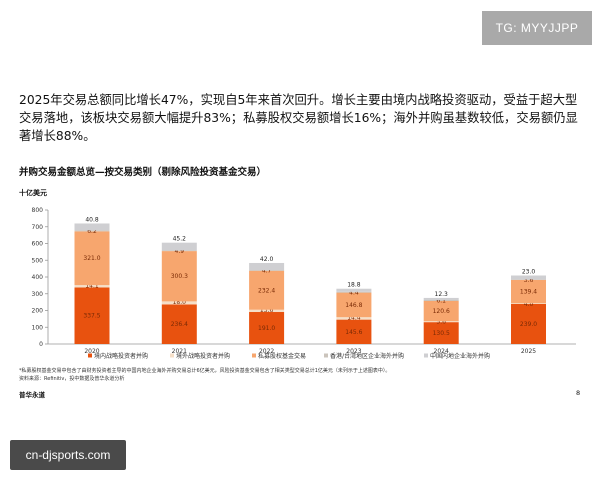 The height and width of the screenshot is (480, 600). What do you see at coordinates (92, 219) in the screenshot?
I see `data-label: 40.8` at bounding box center [92, 219].